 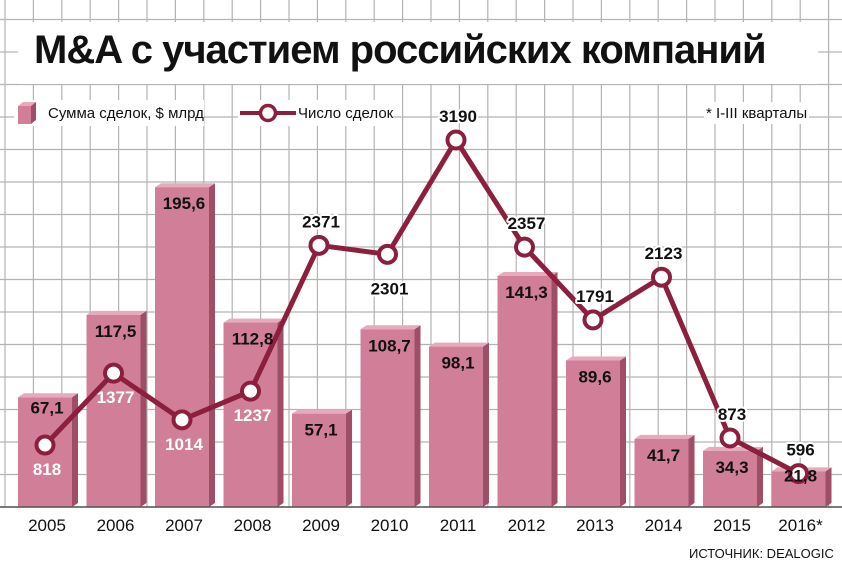 What do you see at coordinates (47, 525) in the screenshot?
I see `x-tick-label: 2005` at bounding box center [47, 525].